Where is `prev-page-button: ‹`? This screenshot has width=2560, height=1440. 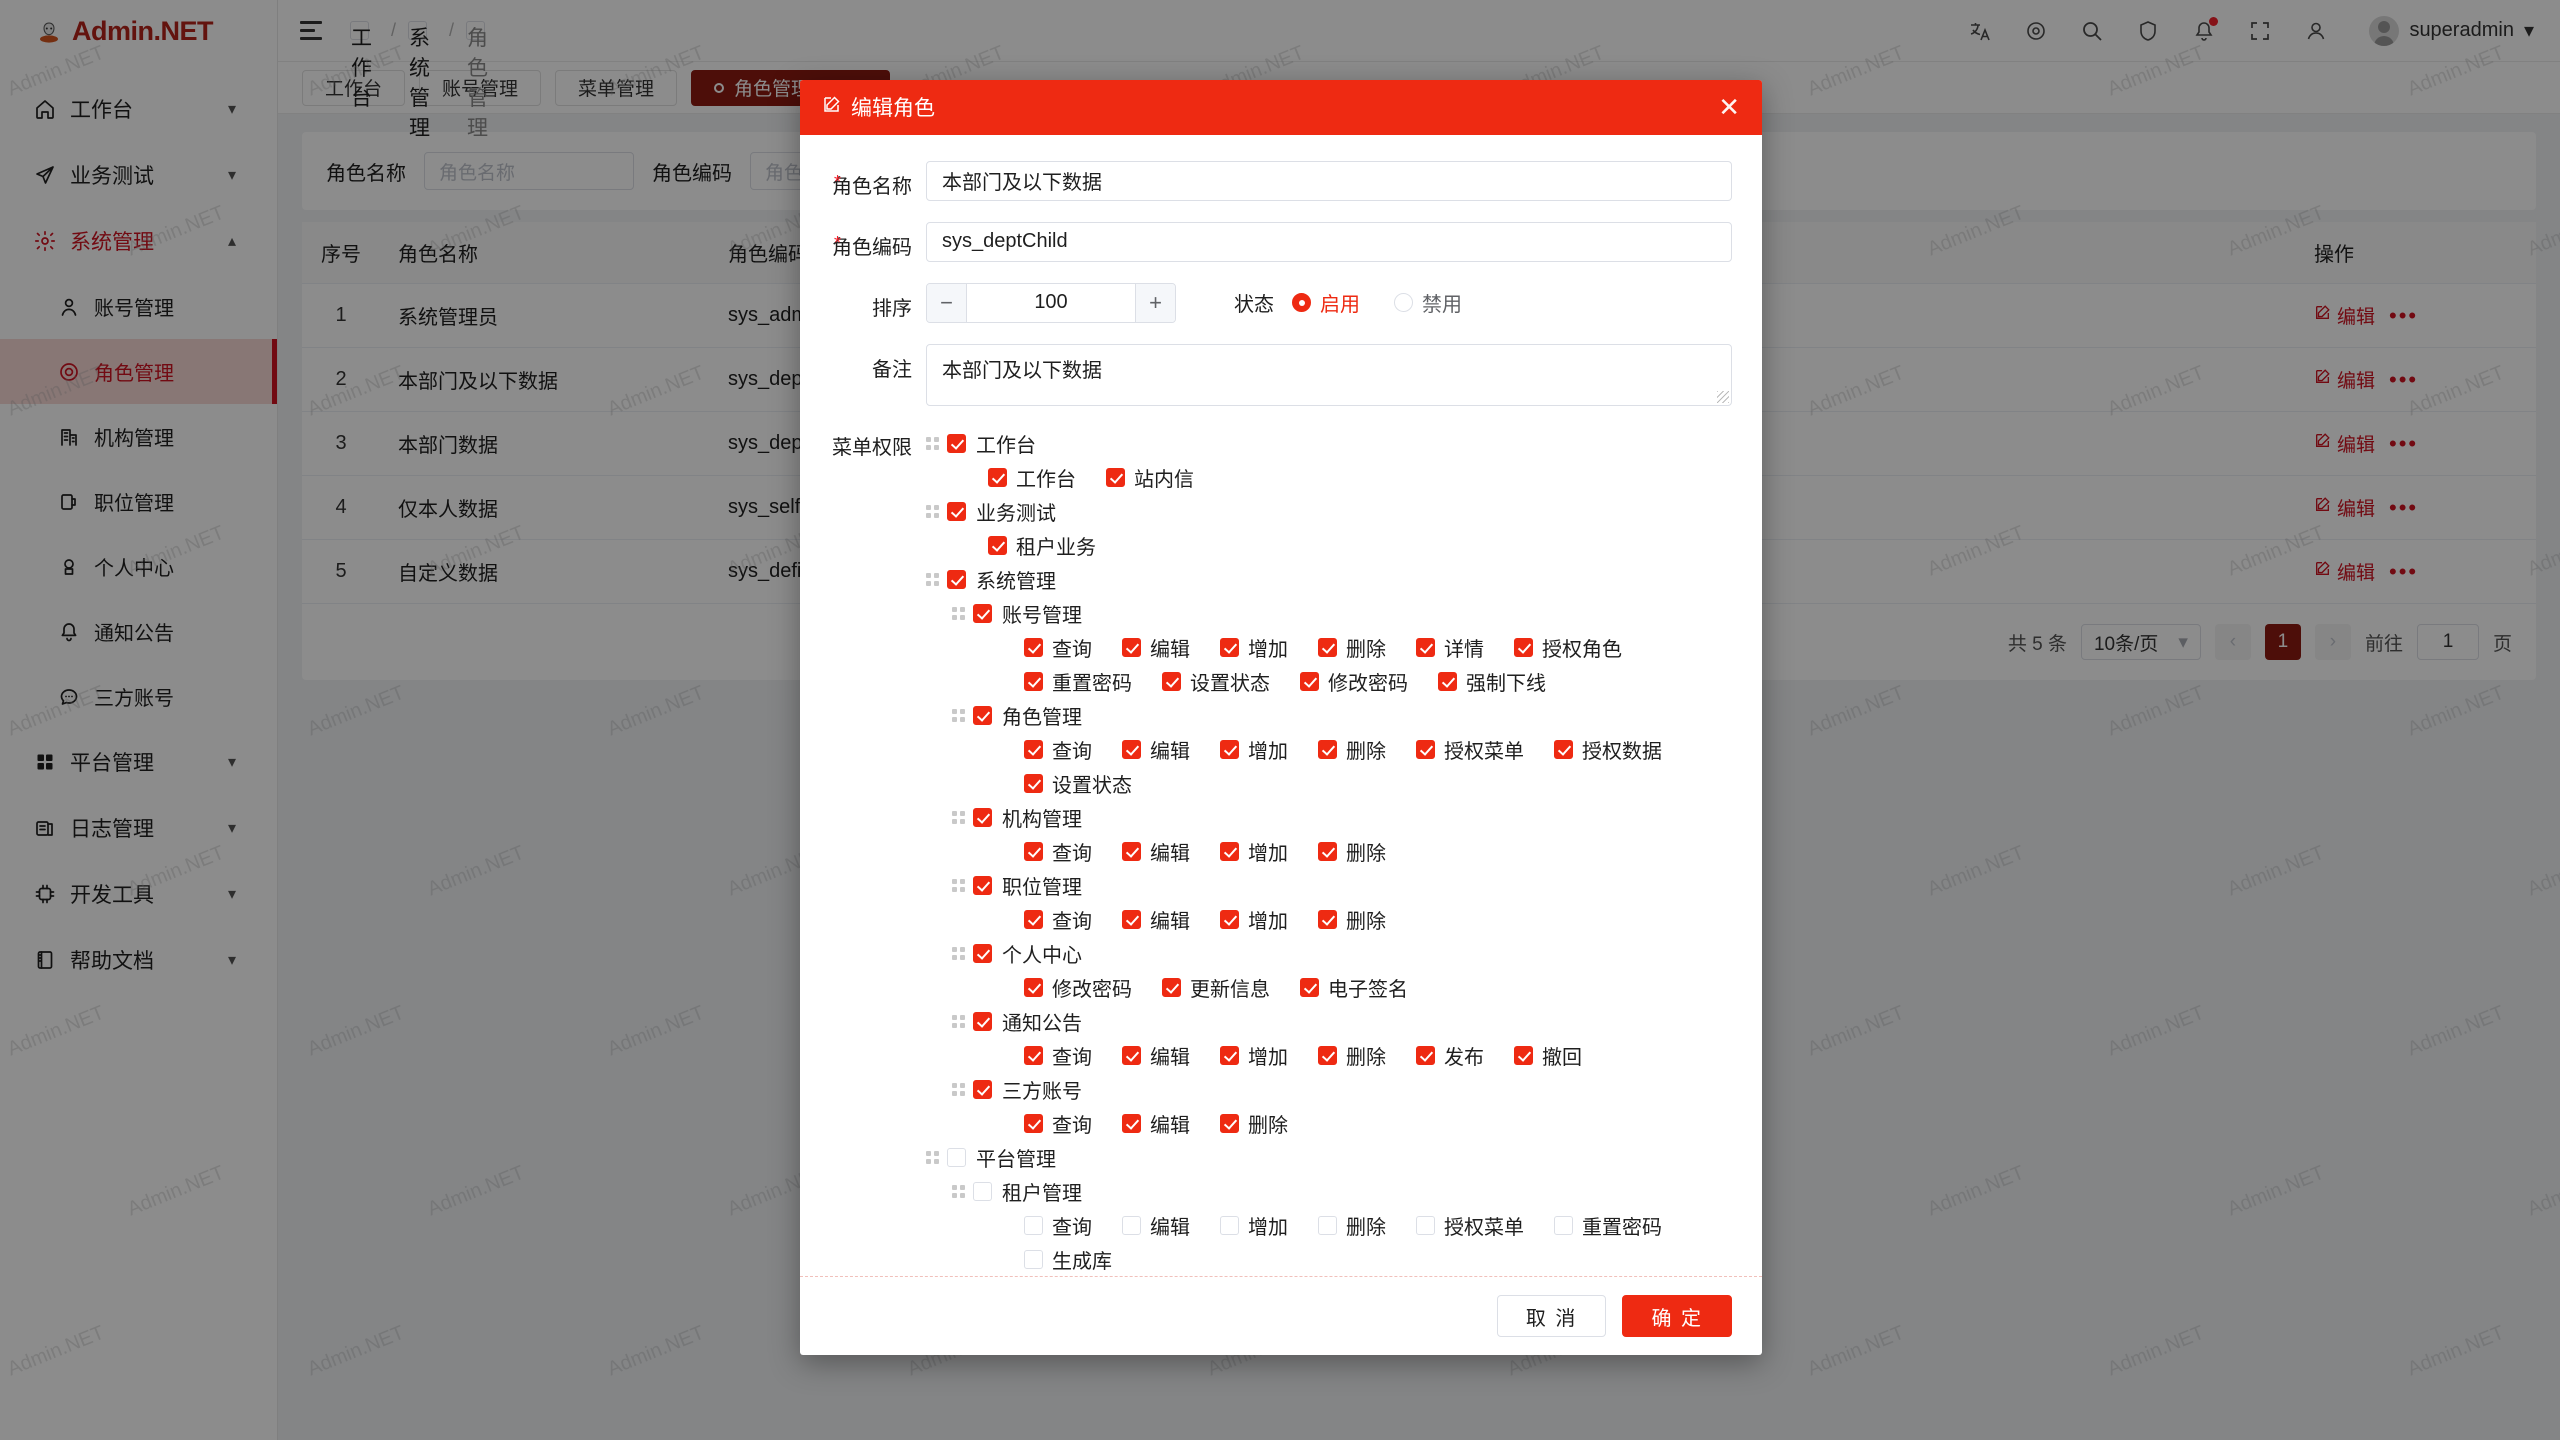 prev-page-button: ‹ is located at coordinates (2232, 642).